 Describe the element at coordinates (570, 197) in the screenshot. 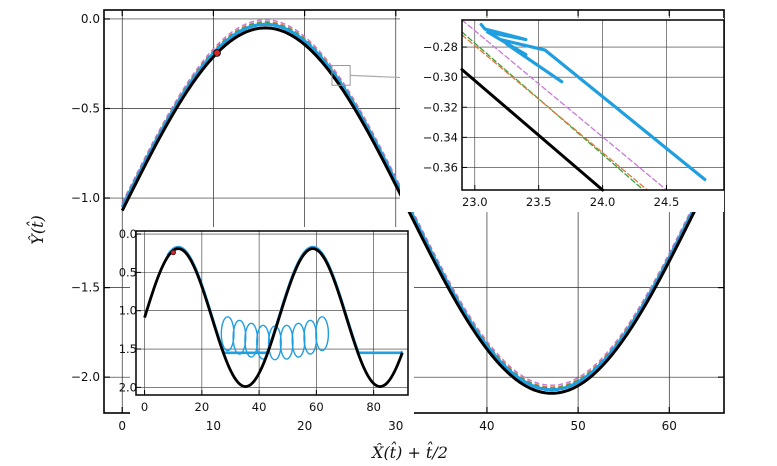

I see `zoom-inset-x-ticks: 23.0 23.5 24.0 24.5` at that location.